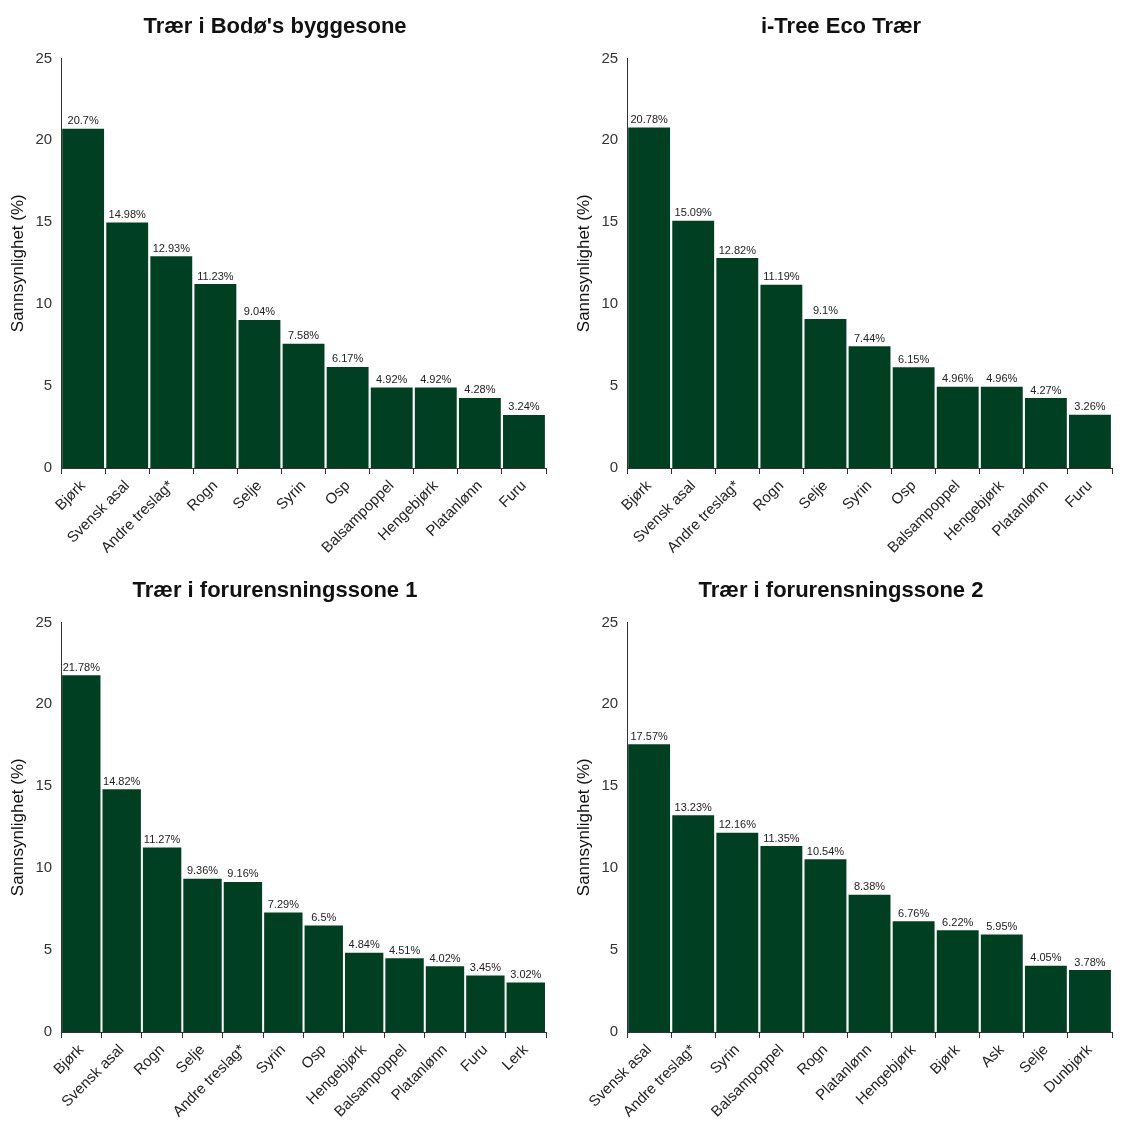 This screenshot has height=1128, width=1132. I want to click on data-label: 12.82%, so click(737, 249).